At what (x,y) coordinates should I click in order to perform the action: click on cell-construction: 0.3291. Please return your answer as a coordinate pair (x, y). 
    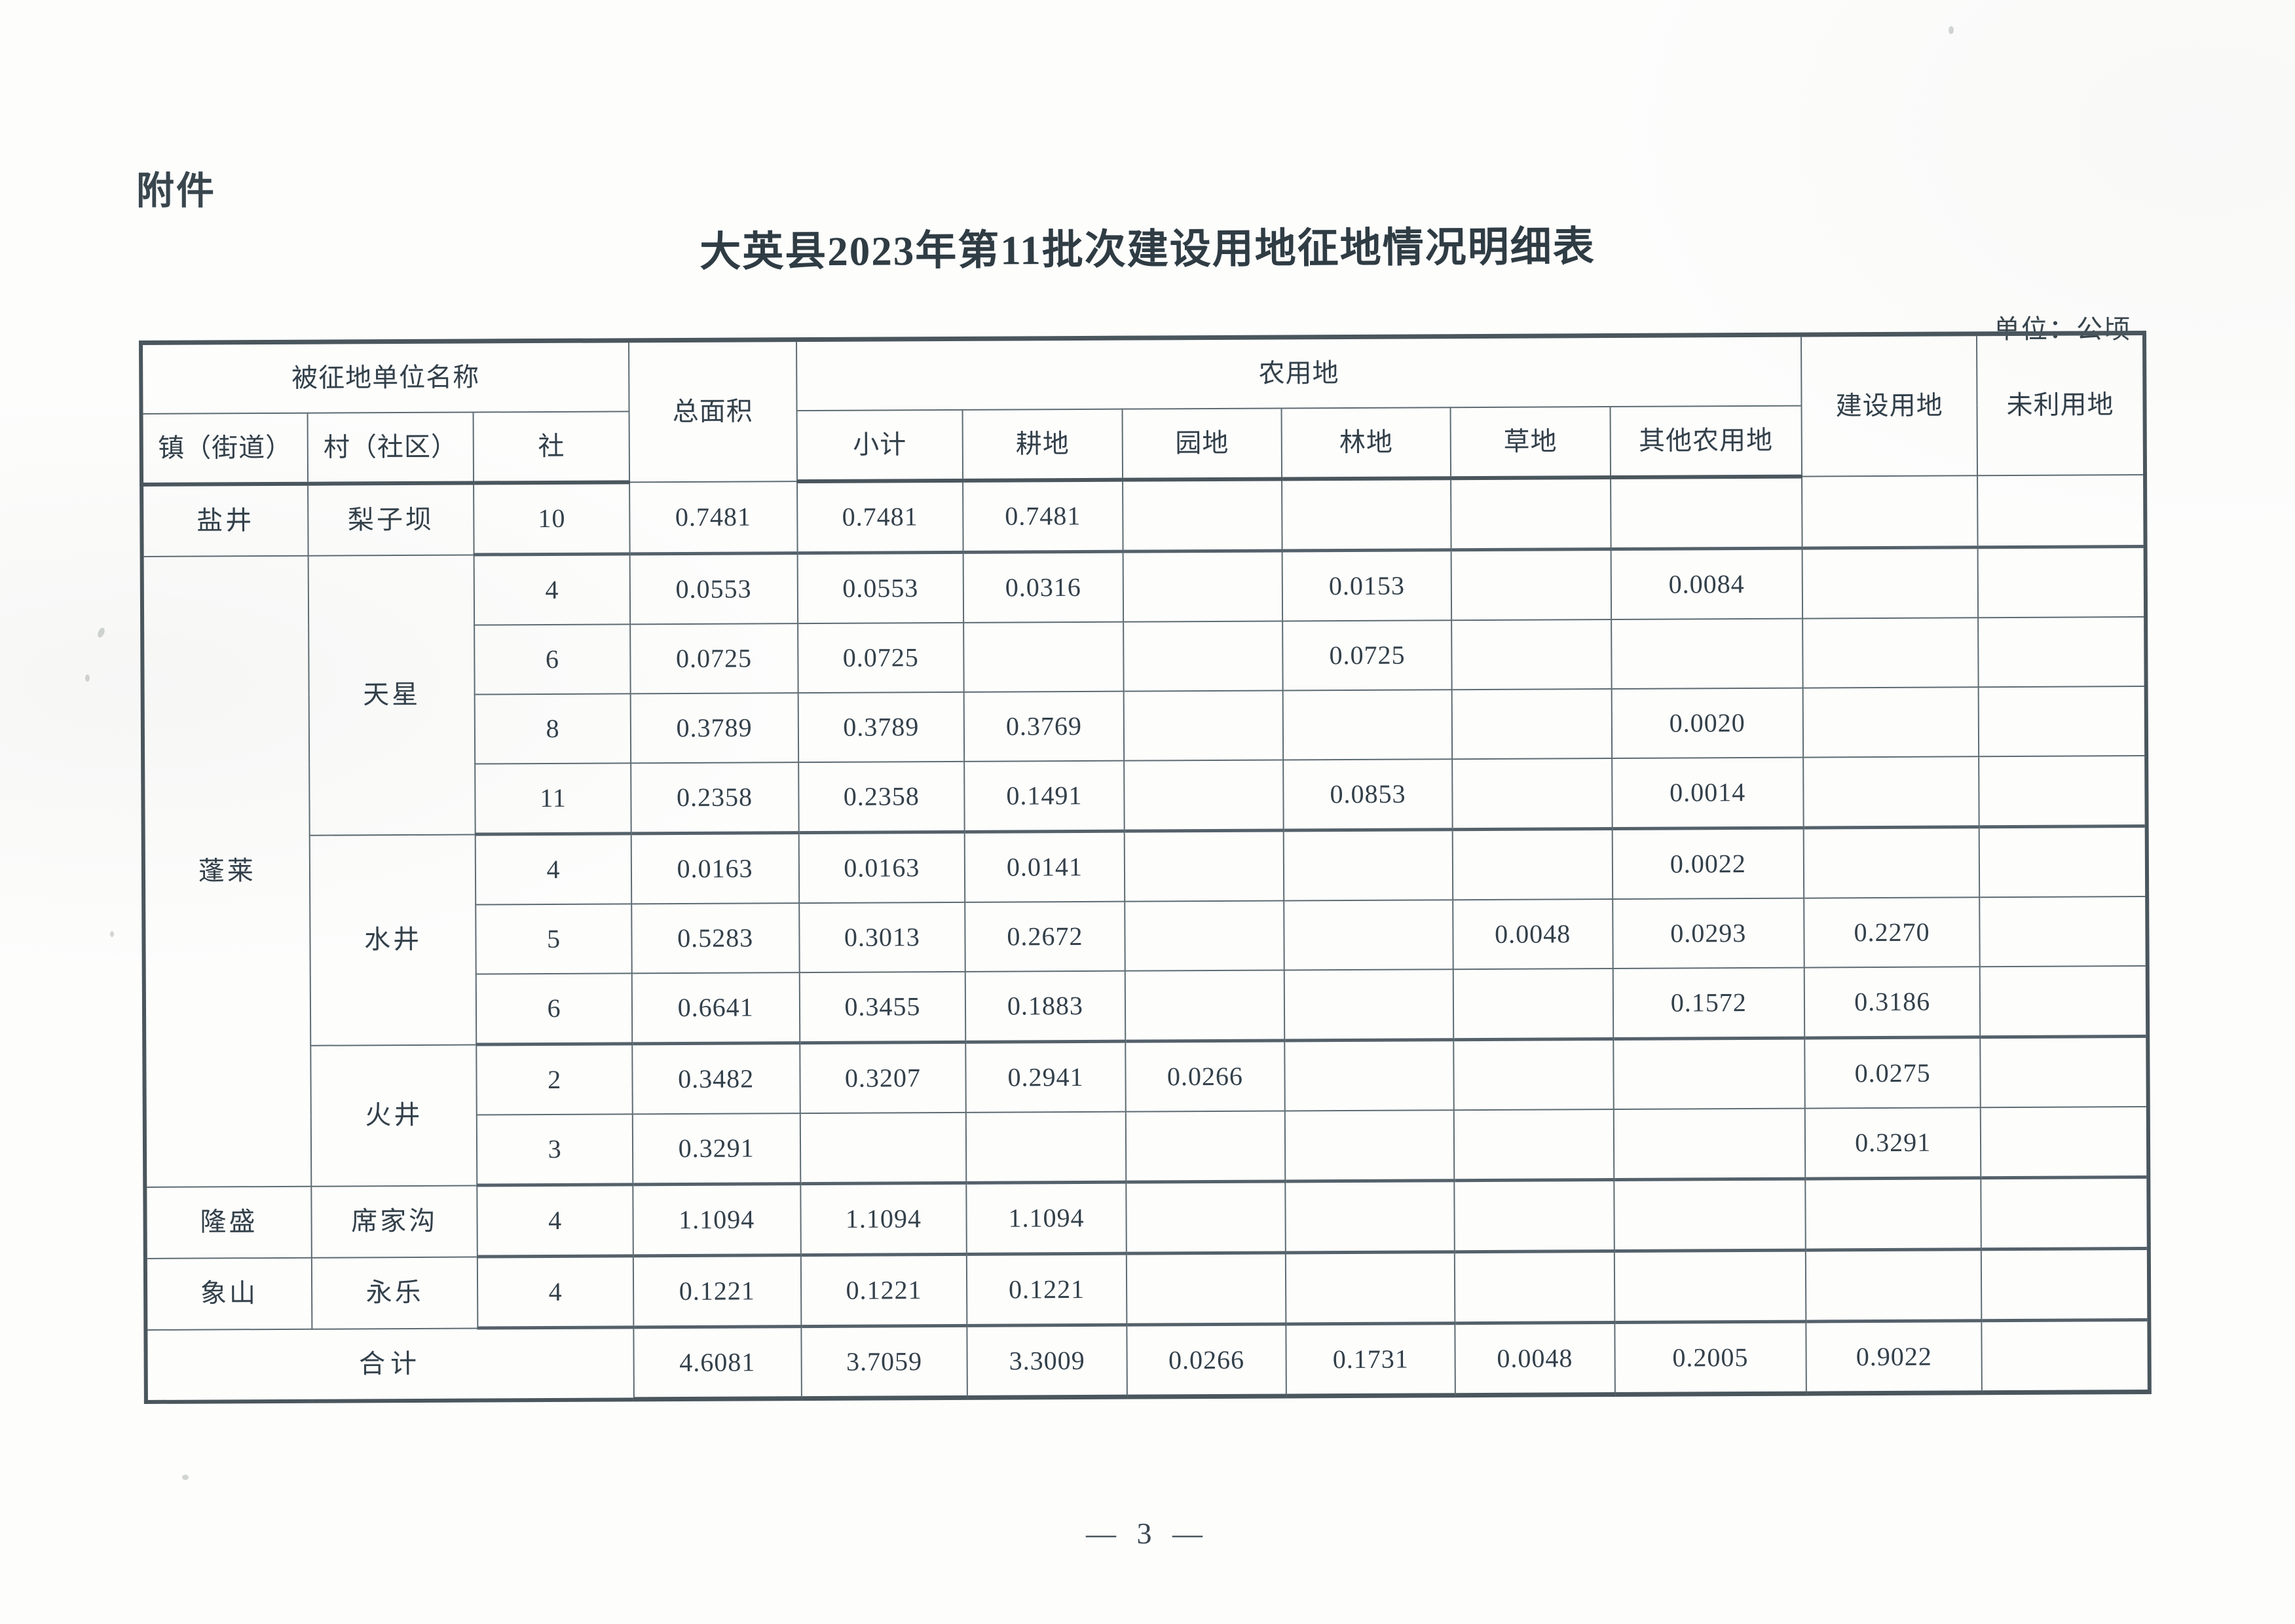
    Looking at the image, I should click on (1892, 1143).